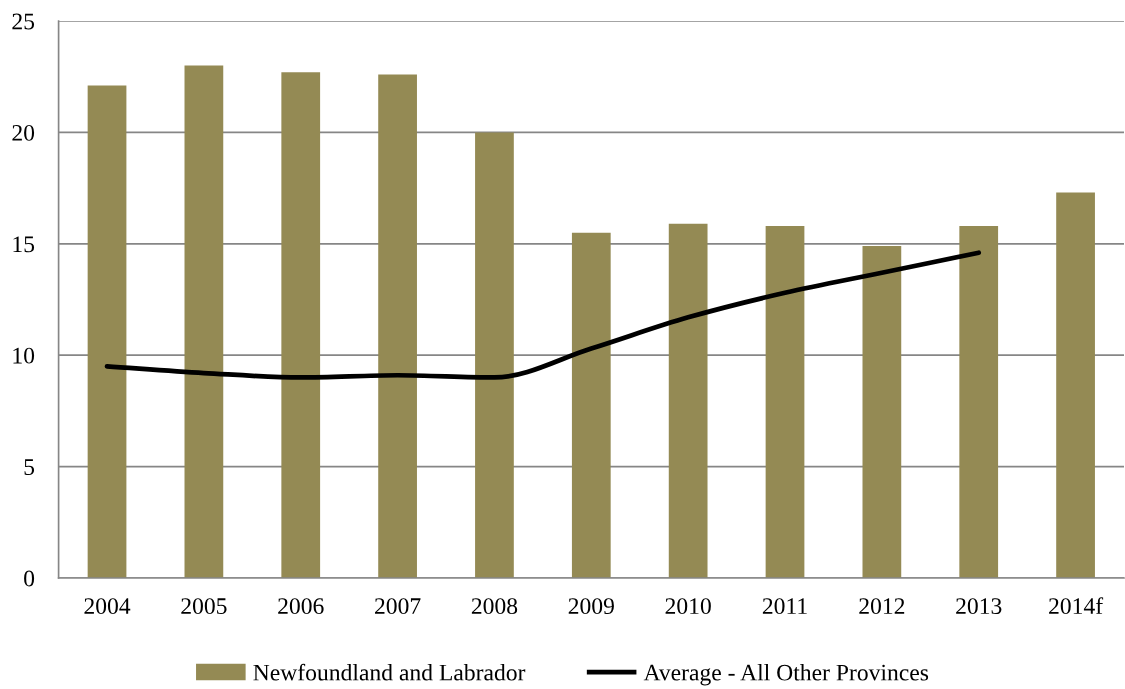 The width and height of the screenshot is (1125, 689). Describe the element at coordinates (23, 21) in the screenshot. I see `y-tick-label: 25` at that location.